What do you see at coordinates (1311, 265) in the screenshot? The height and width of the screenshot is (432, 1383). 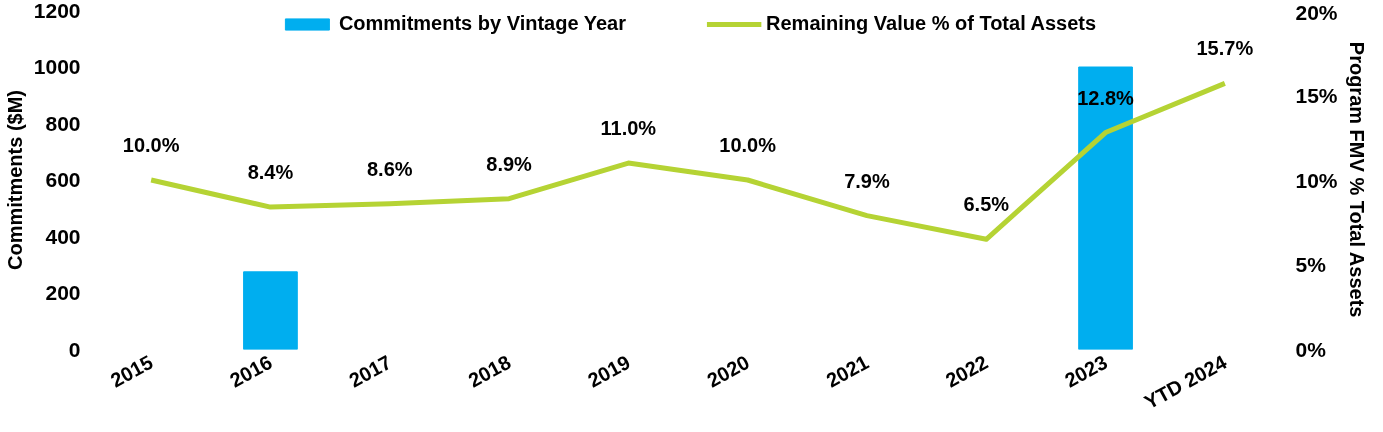 I see `y2-tick-label: 5%` at bounding box center [1311, 265].